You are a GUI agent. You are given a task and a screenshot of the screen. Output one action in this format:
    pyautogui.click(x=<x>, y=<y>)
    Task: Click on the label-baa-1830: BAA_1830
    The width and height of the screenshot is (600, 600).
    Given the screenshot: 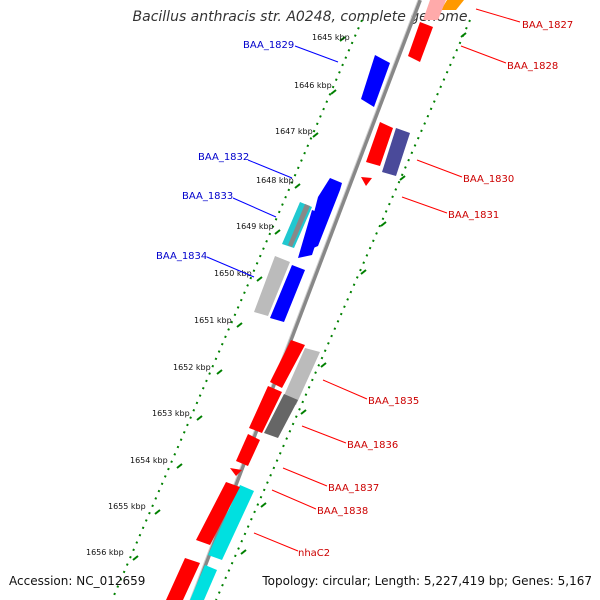 What is the action you would take?
    pyautogui.click(x=488, y=179)
    